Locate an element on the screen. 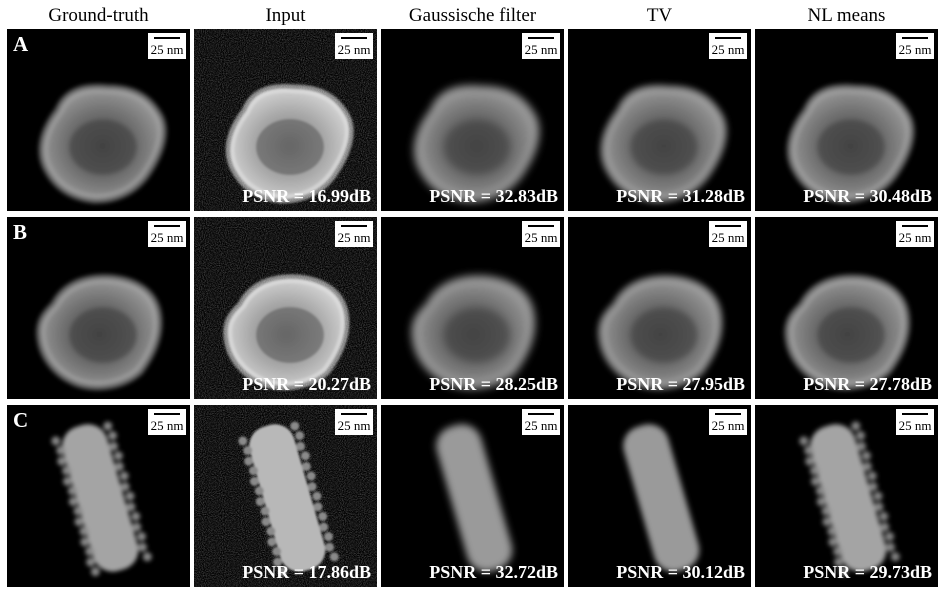 The width and height of the screenshot is (943, 594). psnr-value: PSNR = 20.27dB is located at coordinates (306, 384).